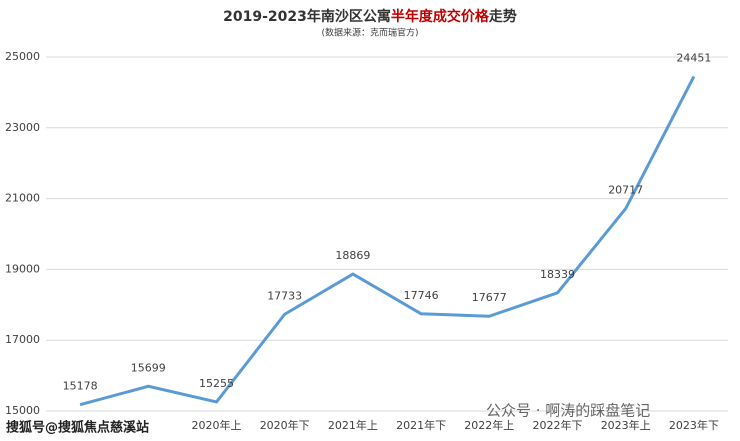 The width and height of the screenshot is (740, 441). What do you see at coordinates (568, 411) in the screenshot?
I see `watermark: 公众号 · 啊涛的踩盘笔记` at bounding box center [568, 411].